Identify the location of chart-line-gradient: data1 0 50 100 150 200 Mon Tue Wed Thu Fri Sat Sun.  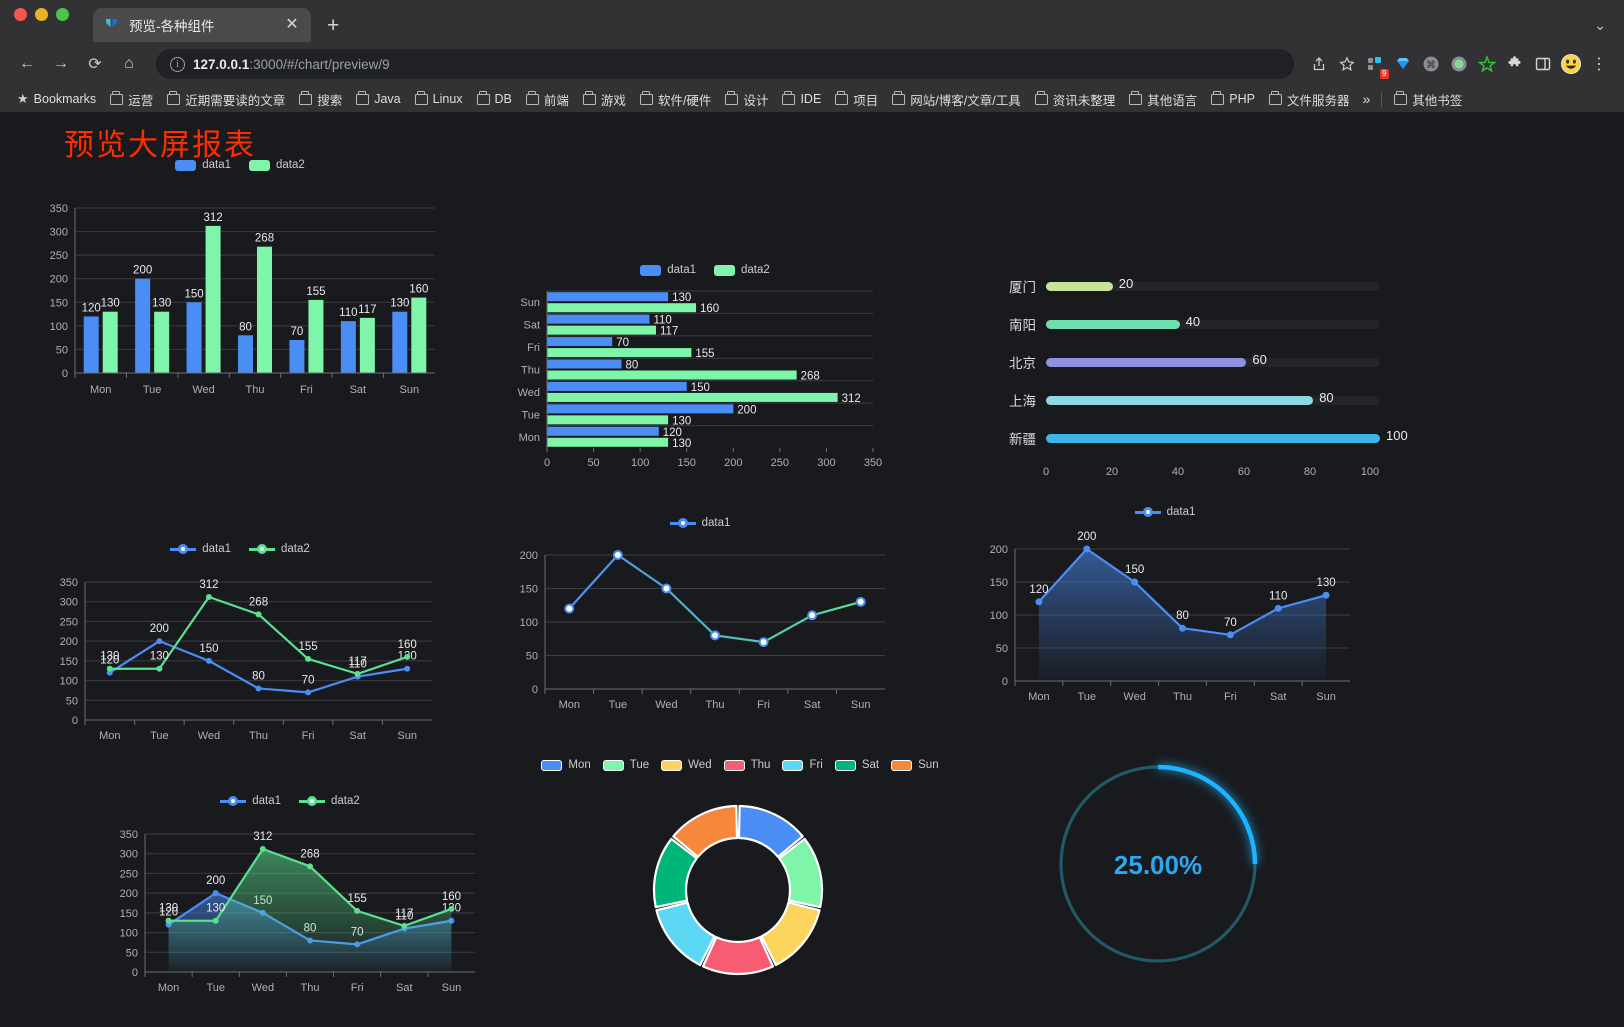
(700, 617).